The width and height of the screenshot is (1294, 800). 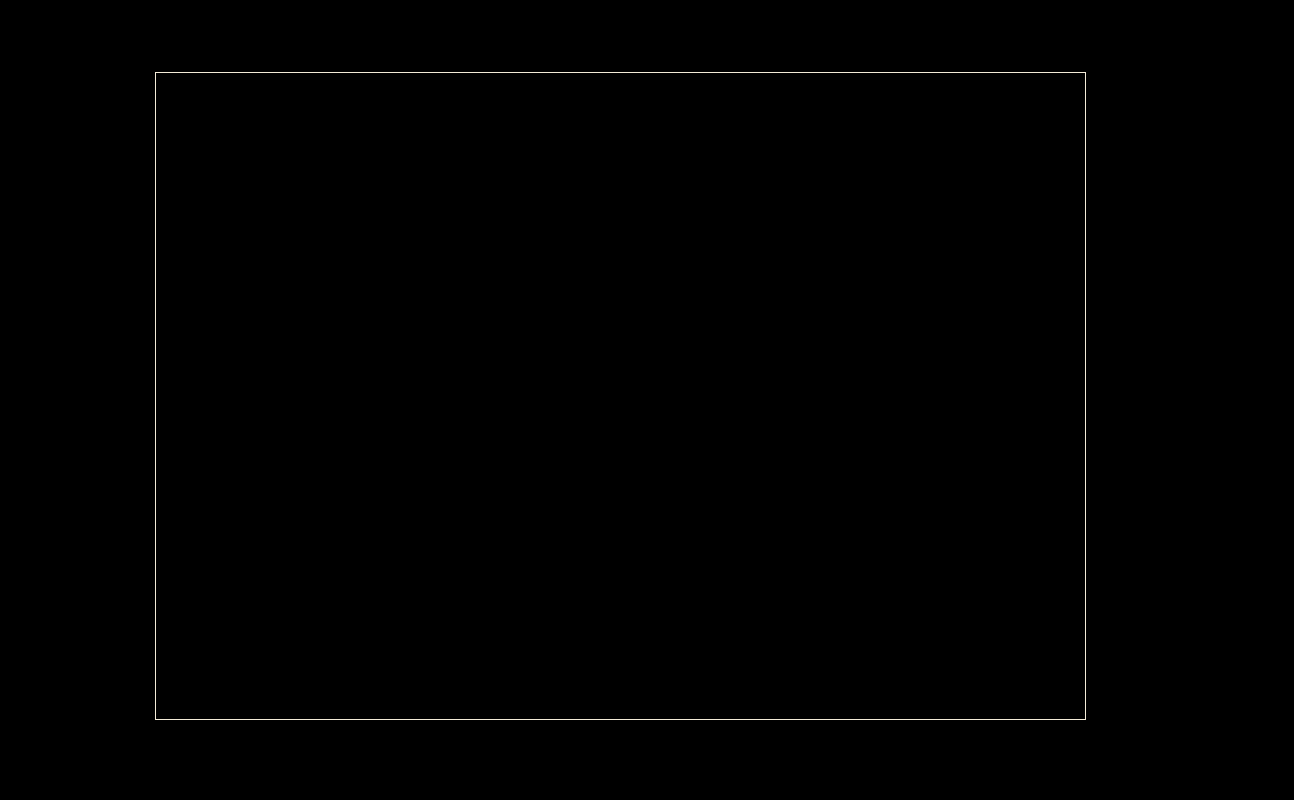 I want to click on colorbar, so click(x=1116, y=396).